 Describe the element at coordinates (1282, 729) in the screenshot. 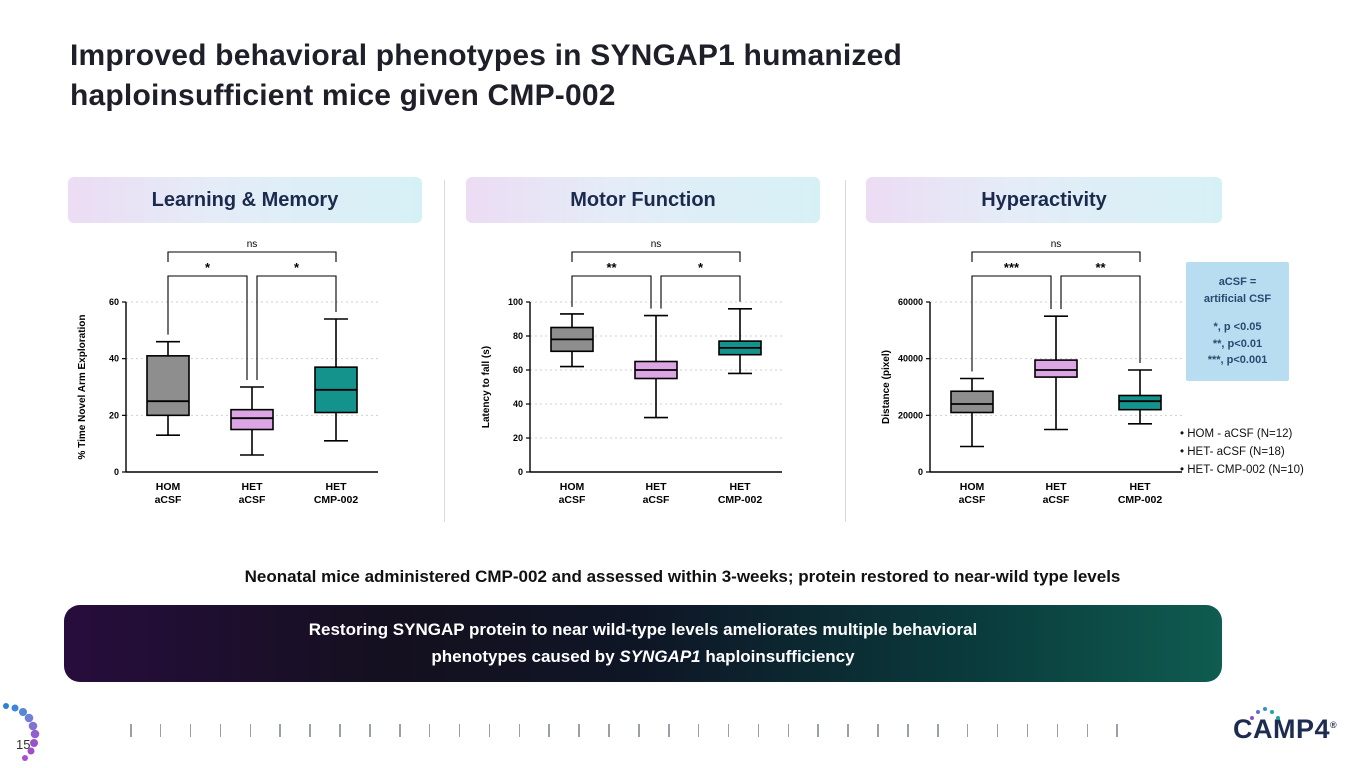

I see `camp4-logo-text: CAMP4` at that location.